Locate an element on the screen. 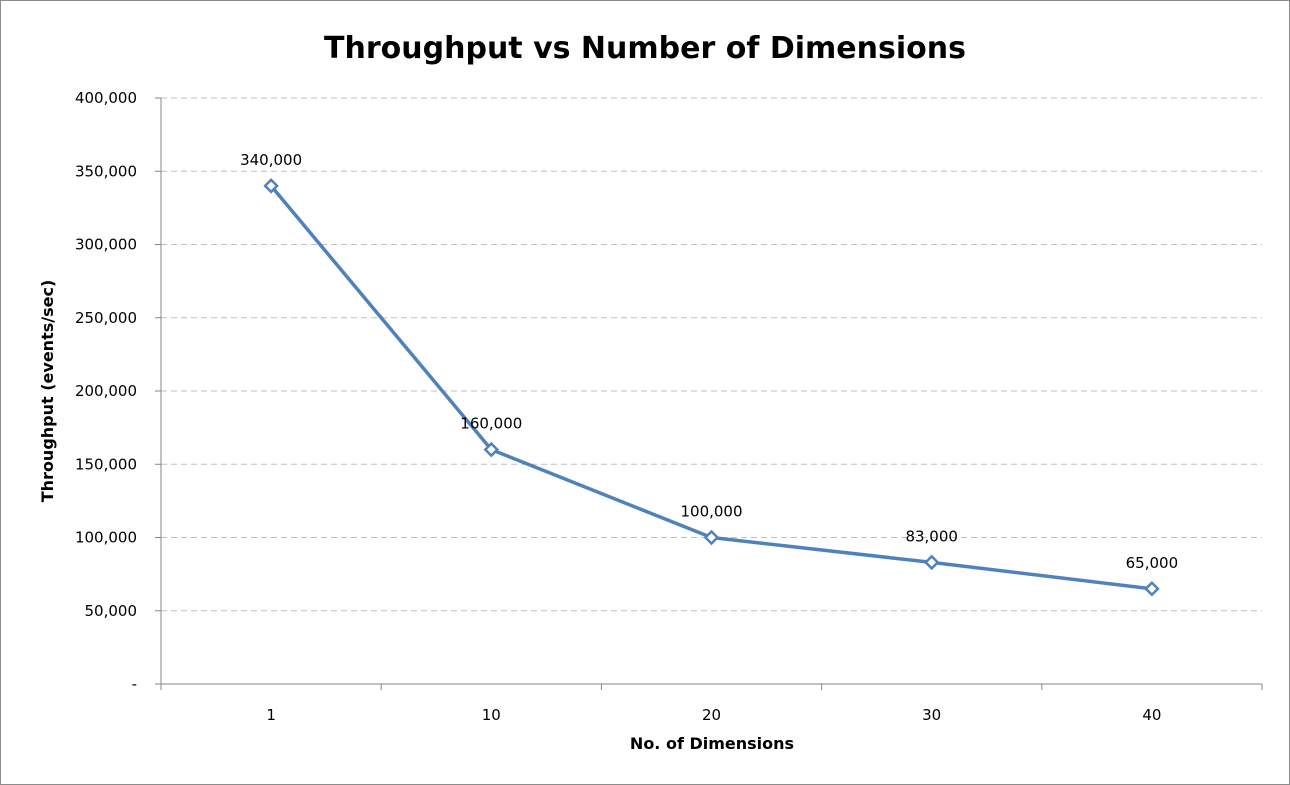 The height and width of the screenshot is (785, 1290). data-label: 340,000 is located at coordinates (271, 160).